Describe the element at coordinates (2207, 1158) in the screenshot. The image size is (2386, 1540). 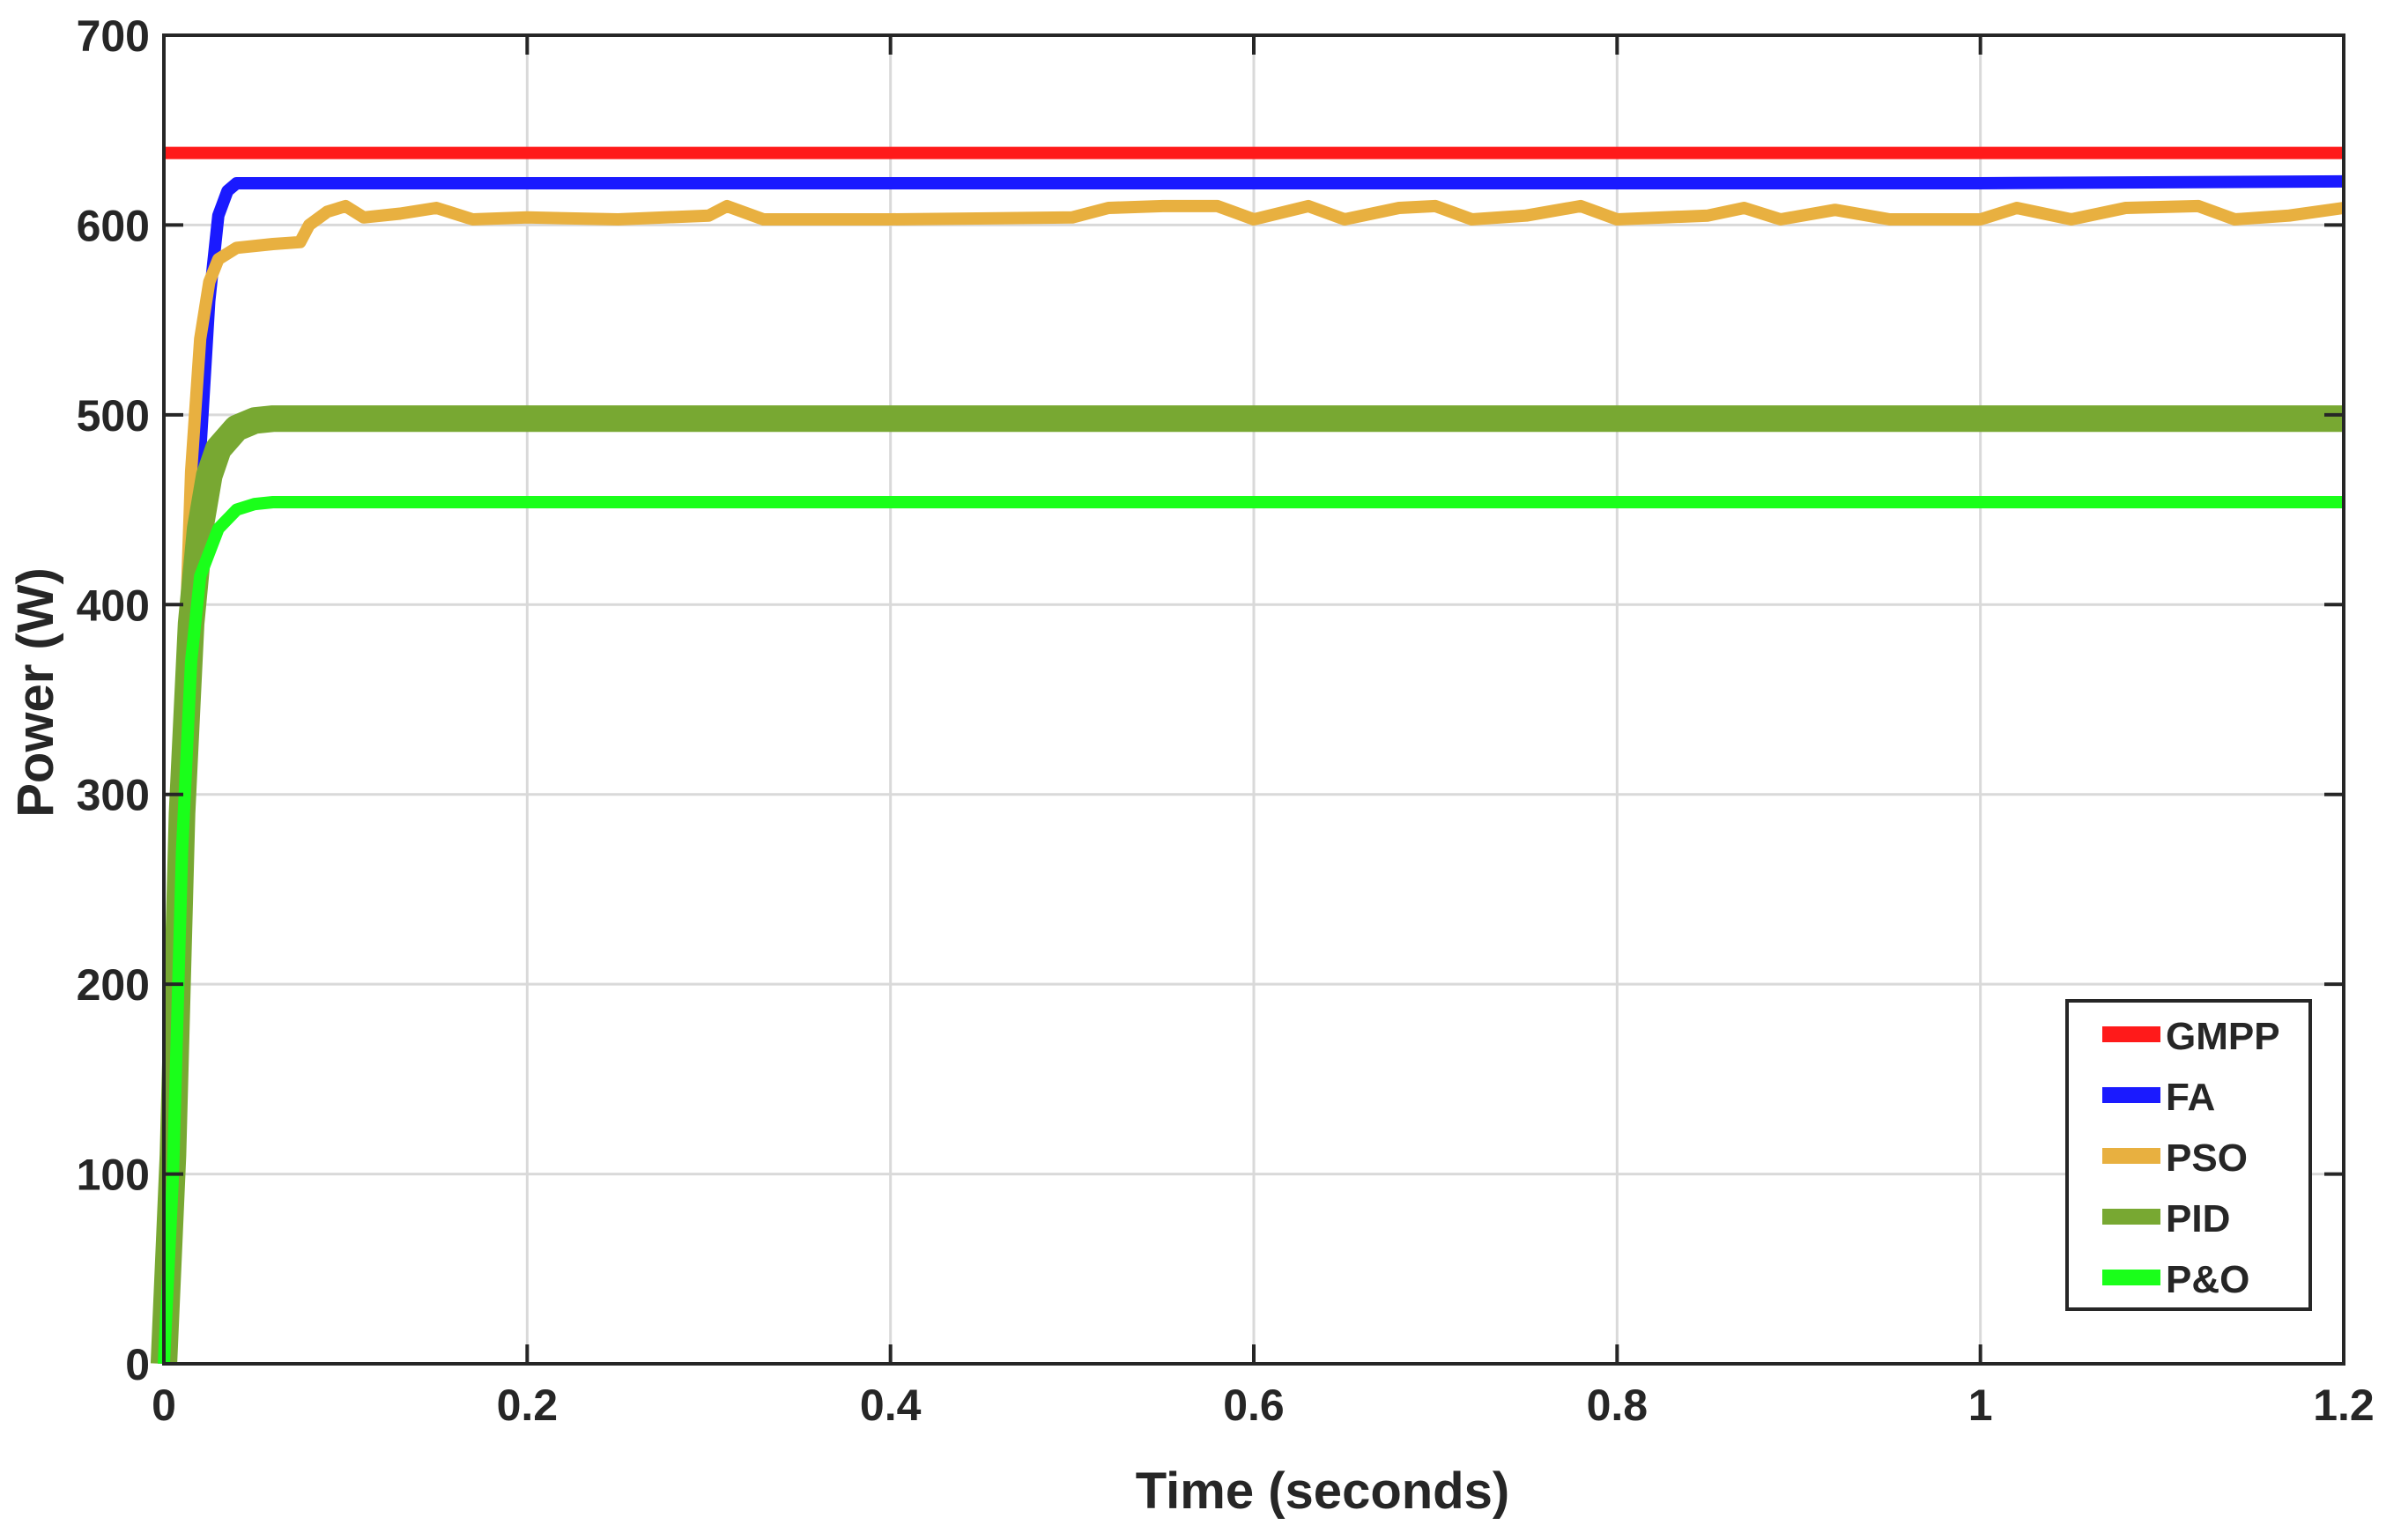
I see `legend-label-pso: PSO` at that location.